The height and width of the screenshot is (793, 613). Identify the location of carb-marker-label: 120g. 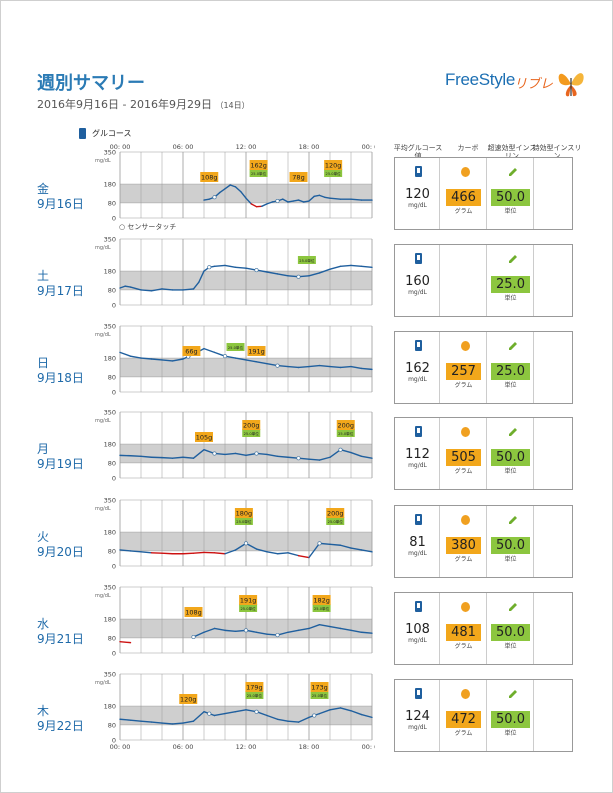
(333, 166).